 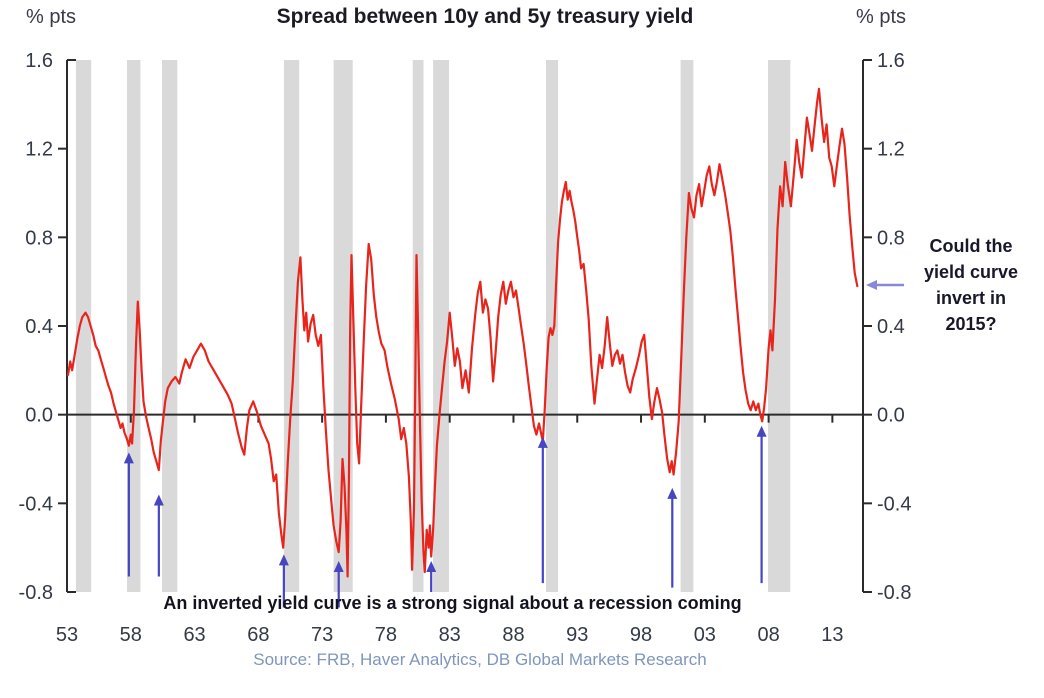 I want to click on x-tick-label: 93, so click(x=577, y=635).